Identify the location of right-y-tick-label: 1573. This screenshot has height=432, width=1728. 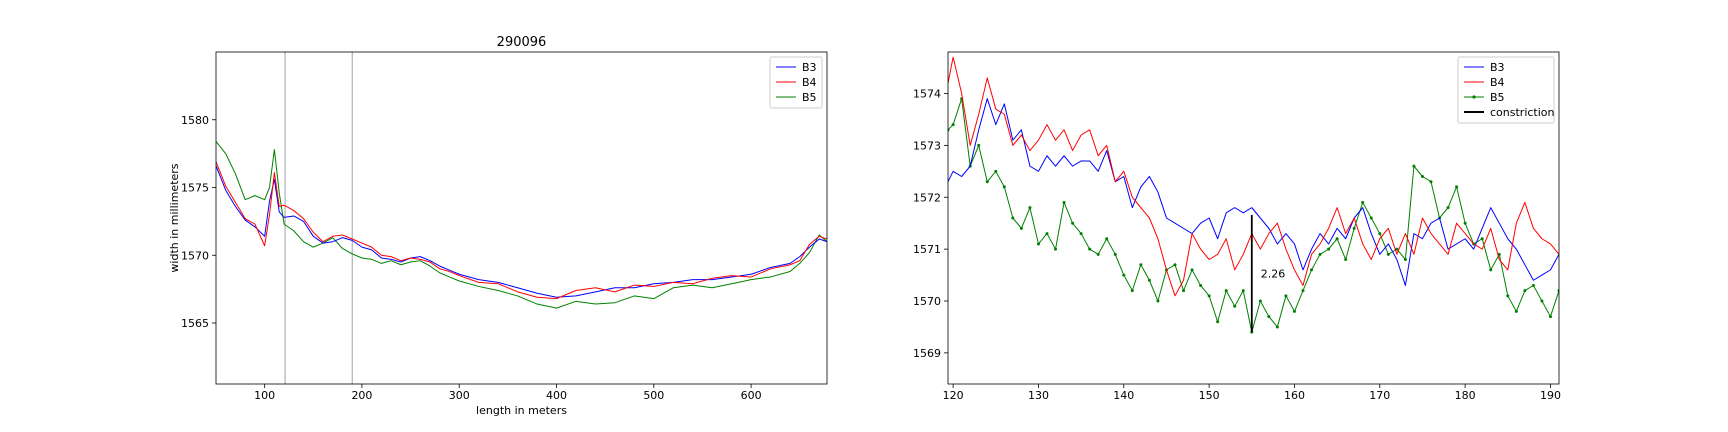
(927, 145).